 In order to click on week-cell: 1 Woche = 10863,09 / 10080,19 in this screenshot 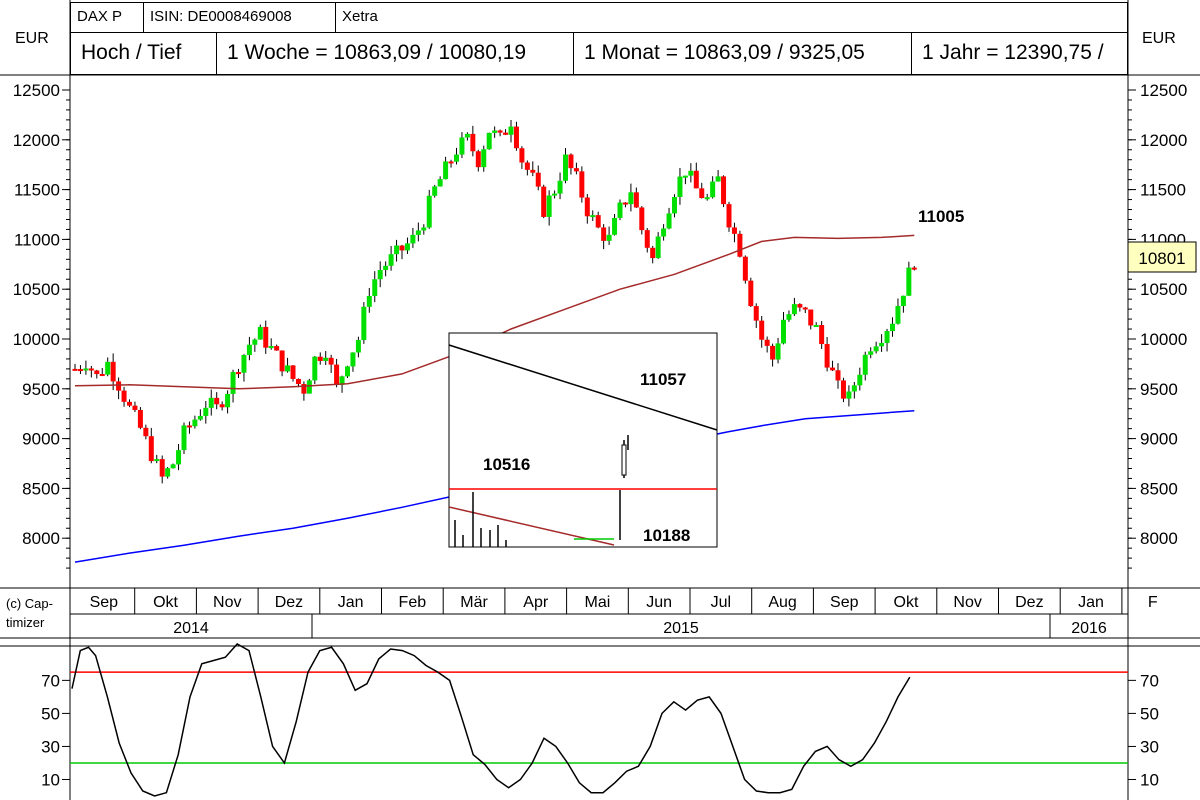, I will do `click(395, 53)`.